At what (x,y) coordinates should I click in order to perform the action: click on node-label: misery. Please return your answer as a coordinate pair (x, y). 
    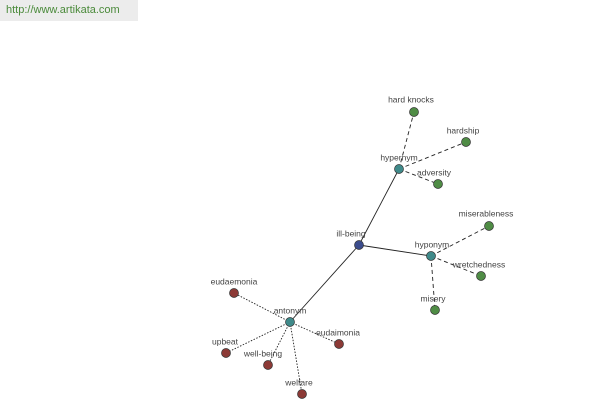
    Looking at the image, I should click on (433, 298).